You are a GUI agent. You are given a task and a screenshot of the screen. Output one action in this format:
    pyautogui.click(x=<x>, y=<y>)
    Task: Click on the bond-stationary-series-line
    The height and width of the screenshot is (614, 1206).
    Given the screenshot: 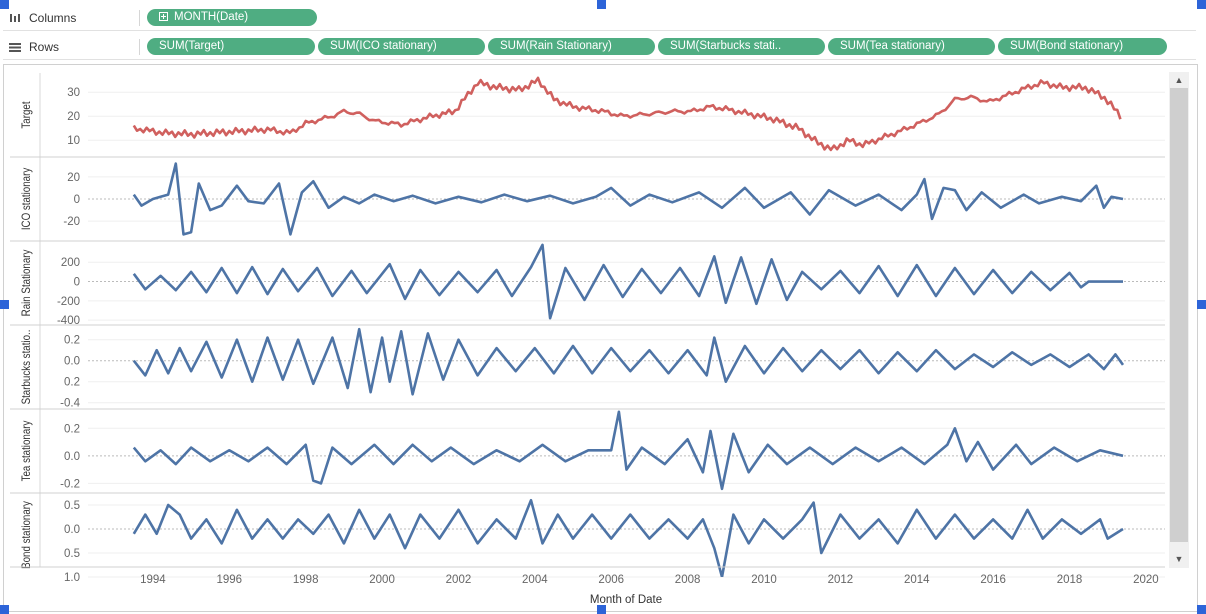 What is the action you would take?
    pyautogui.click(x=628, y=537)
    